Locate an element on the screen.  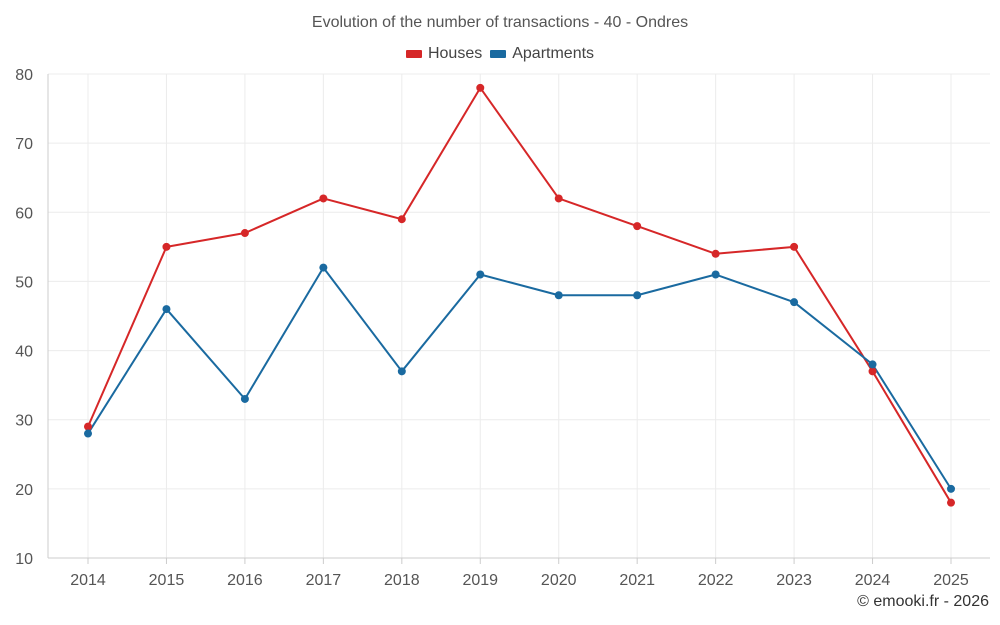
legend-swatch-apartments is located at coordinates (498, 54).